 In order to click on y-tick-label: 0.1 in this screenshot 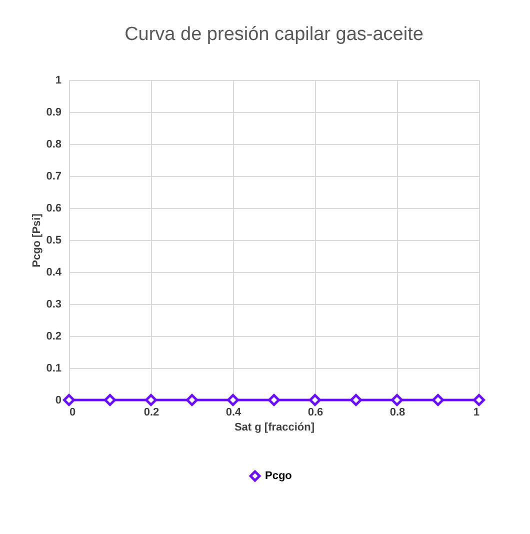, I will do `click(54, 368)`.